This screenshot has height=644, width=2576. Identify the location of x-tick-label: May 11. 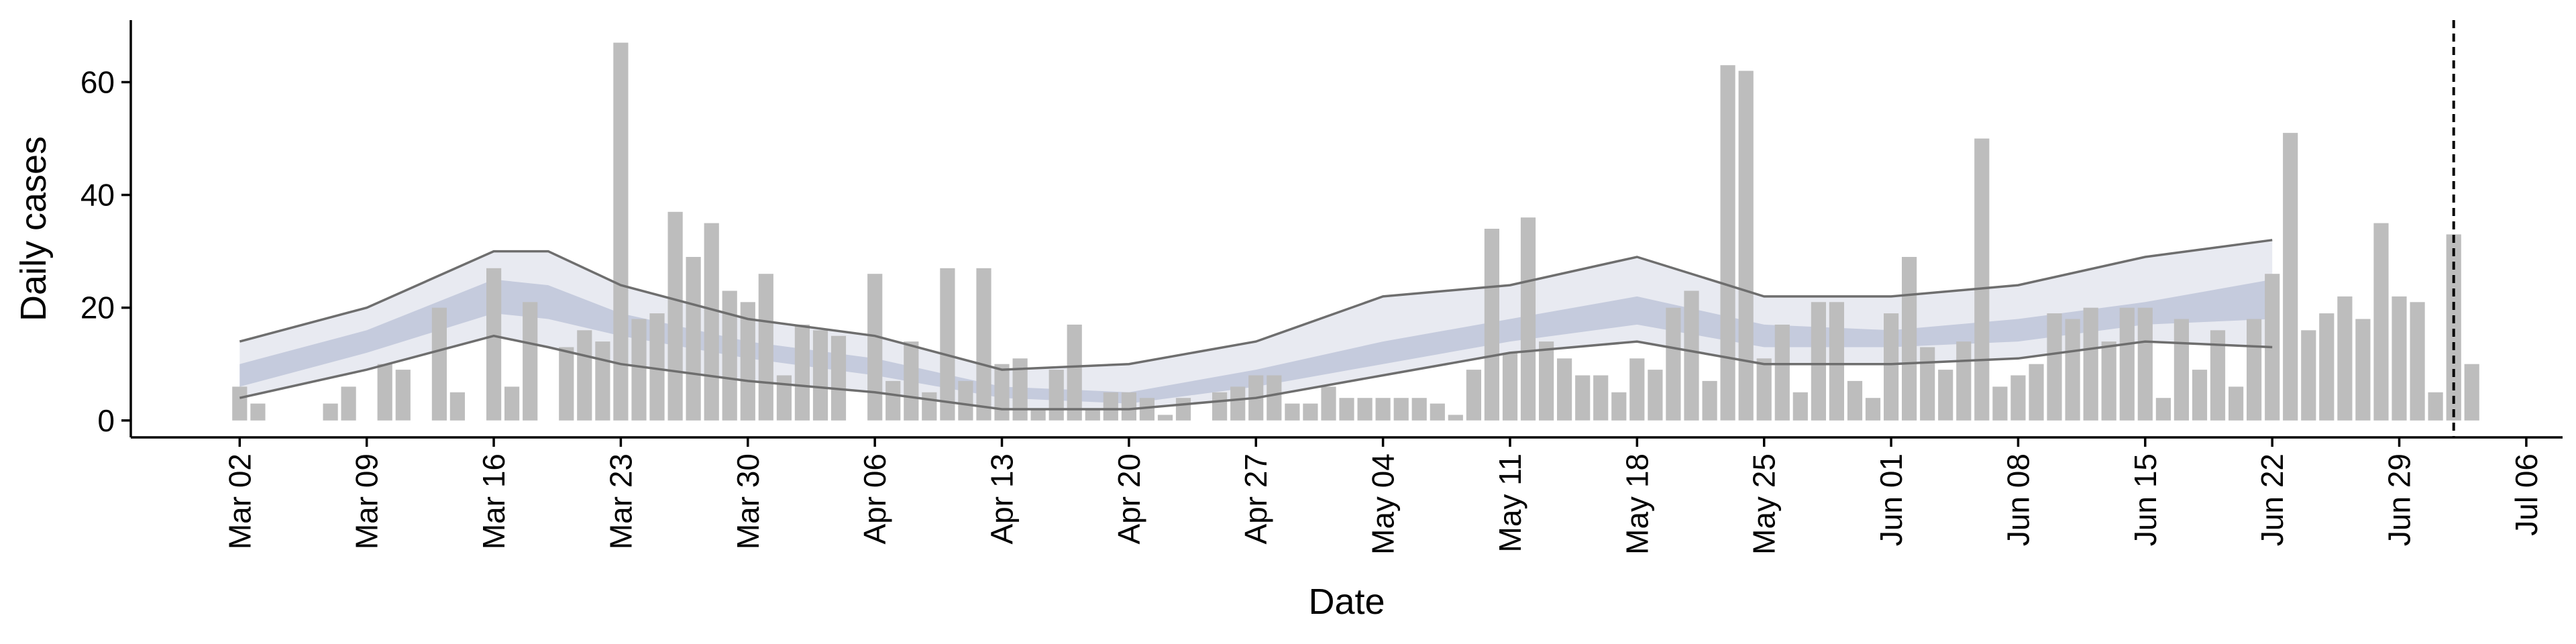
(1510, 502).